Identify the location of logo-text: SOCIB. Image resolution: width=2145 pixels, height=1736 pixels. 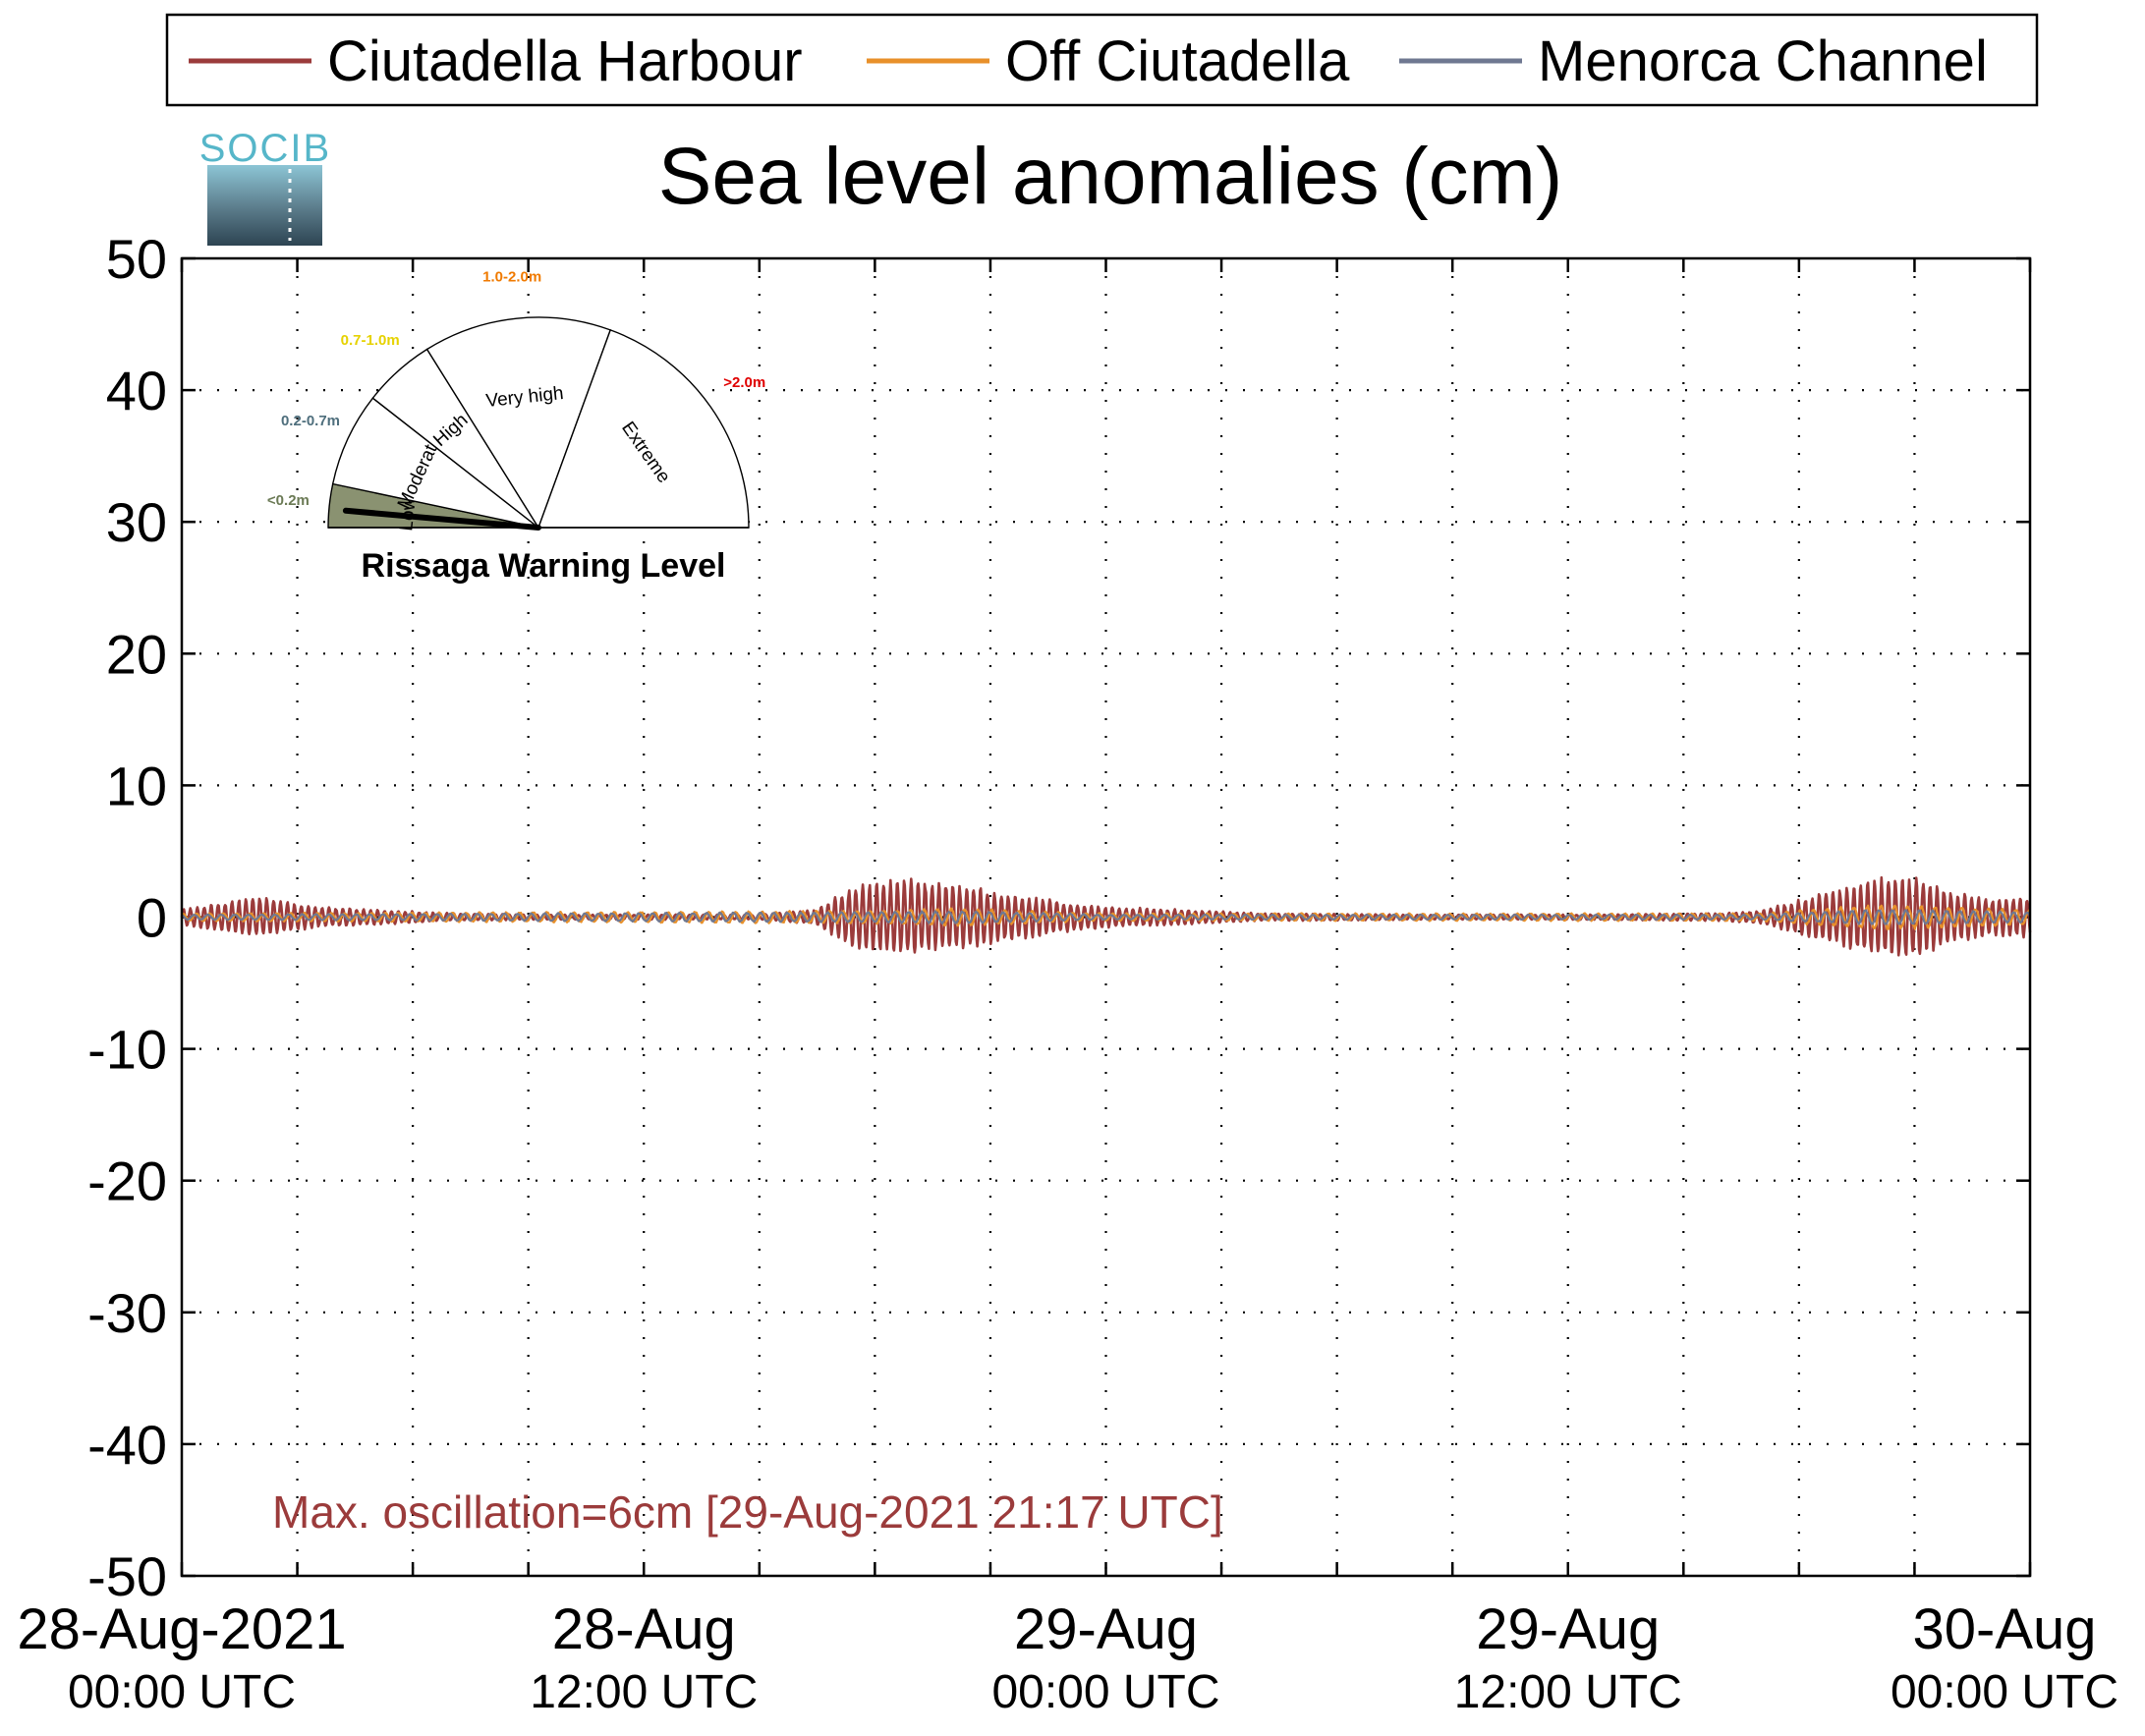
(265, 148).